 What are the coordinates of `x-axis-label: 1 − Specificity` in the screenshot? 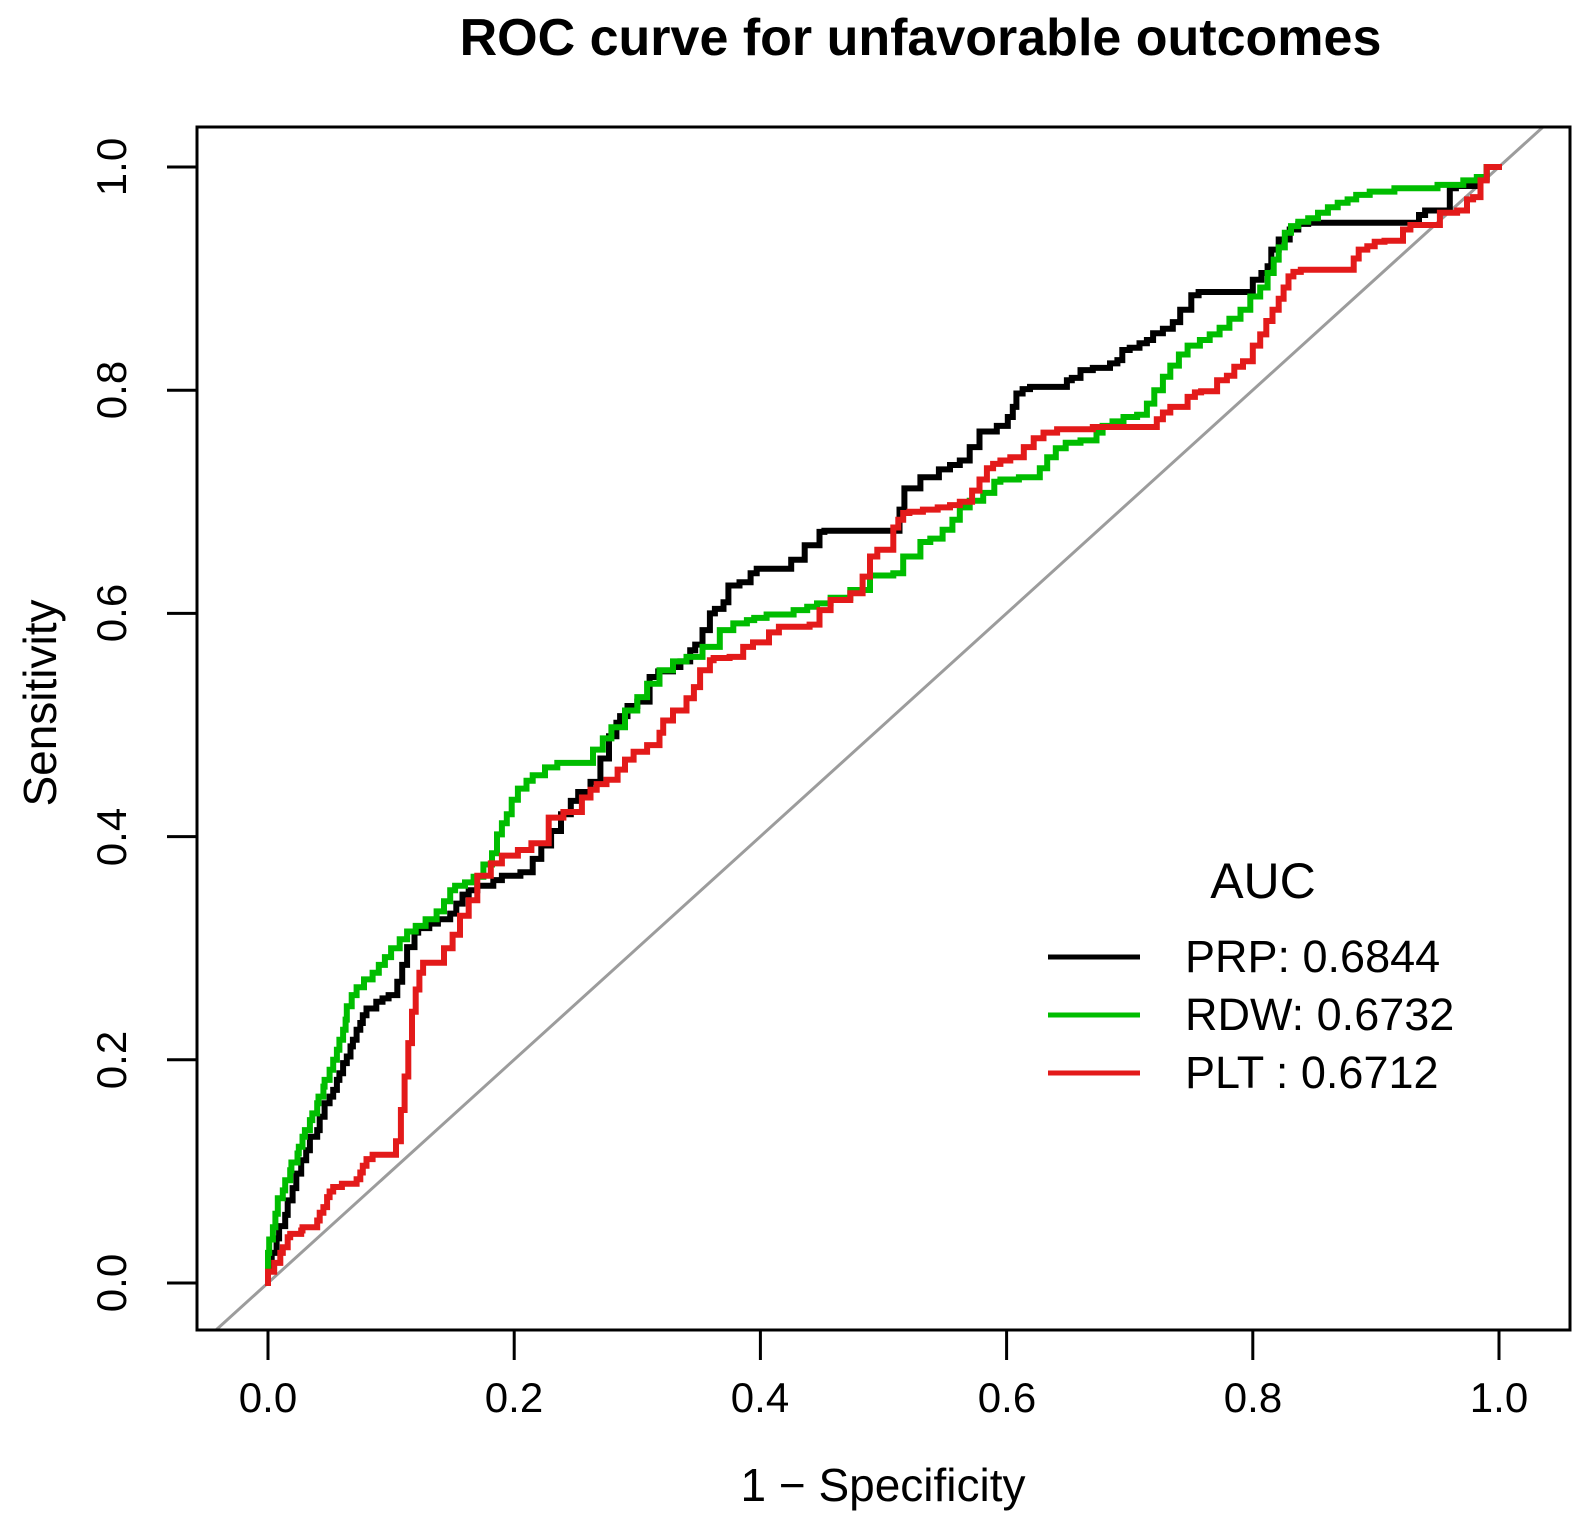 It's located at (883, 1485).